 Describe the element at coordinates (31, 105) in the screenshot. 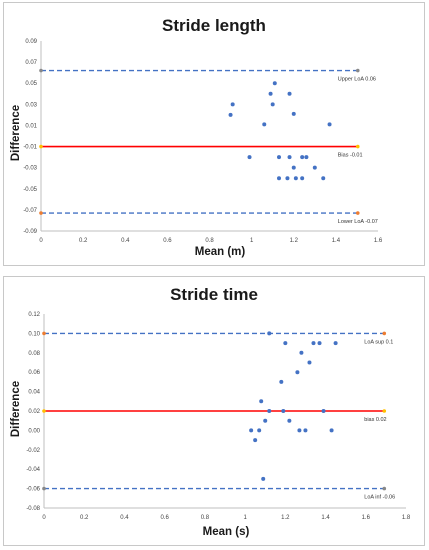

I see `y-tick-label: 0.03` at that location.